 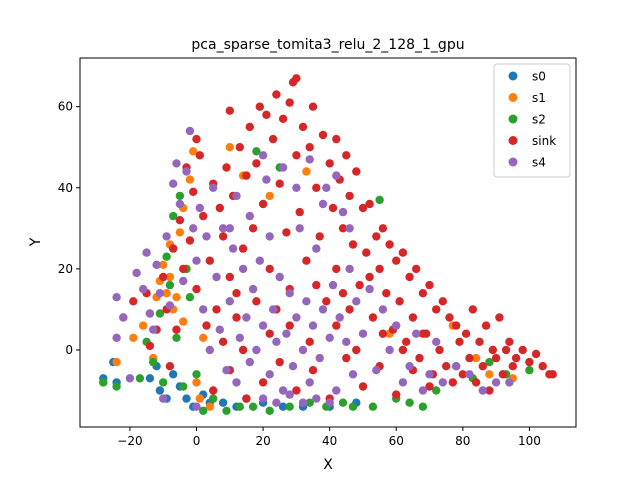 What do you see at coordinates (329, 441) in the screenshot?
I see `x-tick-label: 40` at bounding box center [329, 441].